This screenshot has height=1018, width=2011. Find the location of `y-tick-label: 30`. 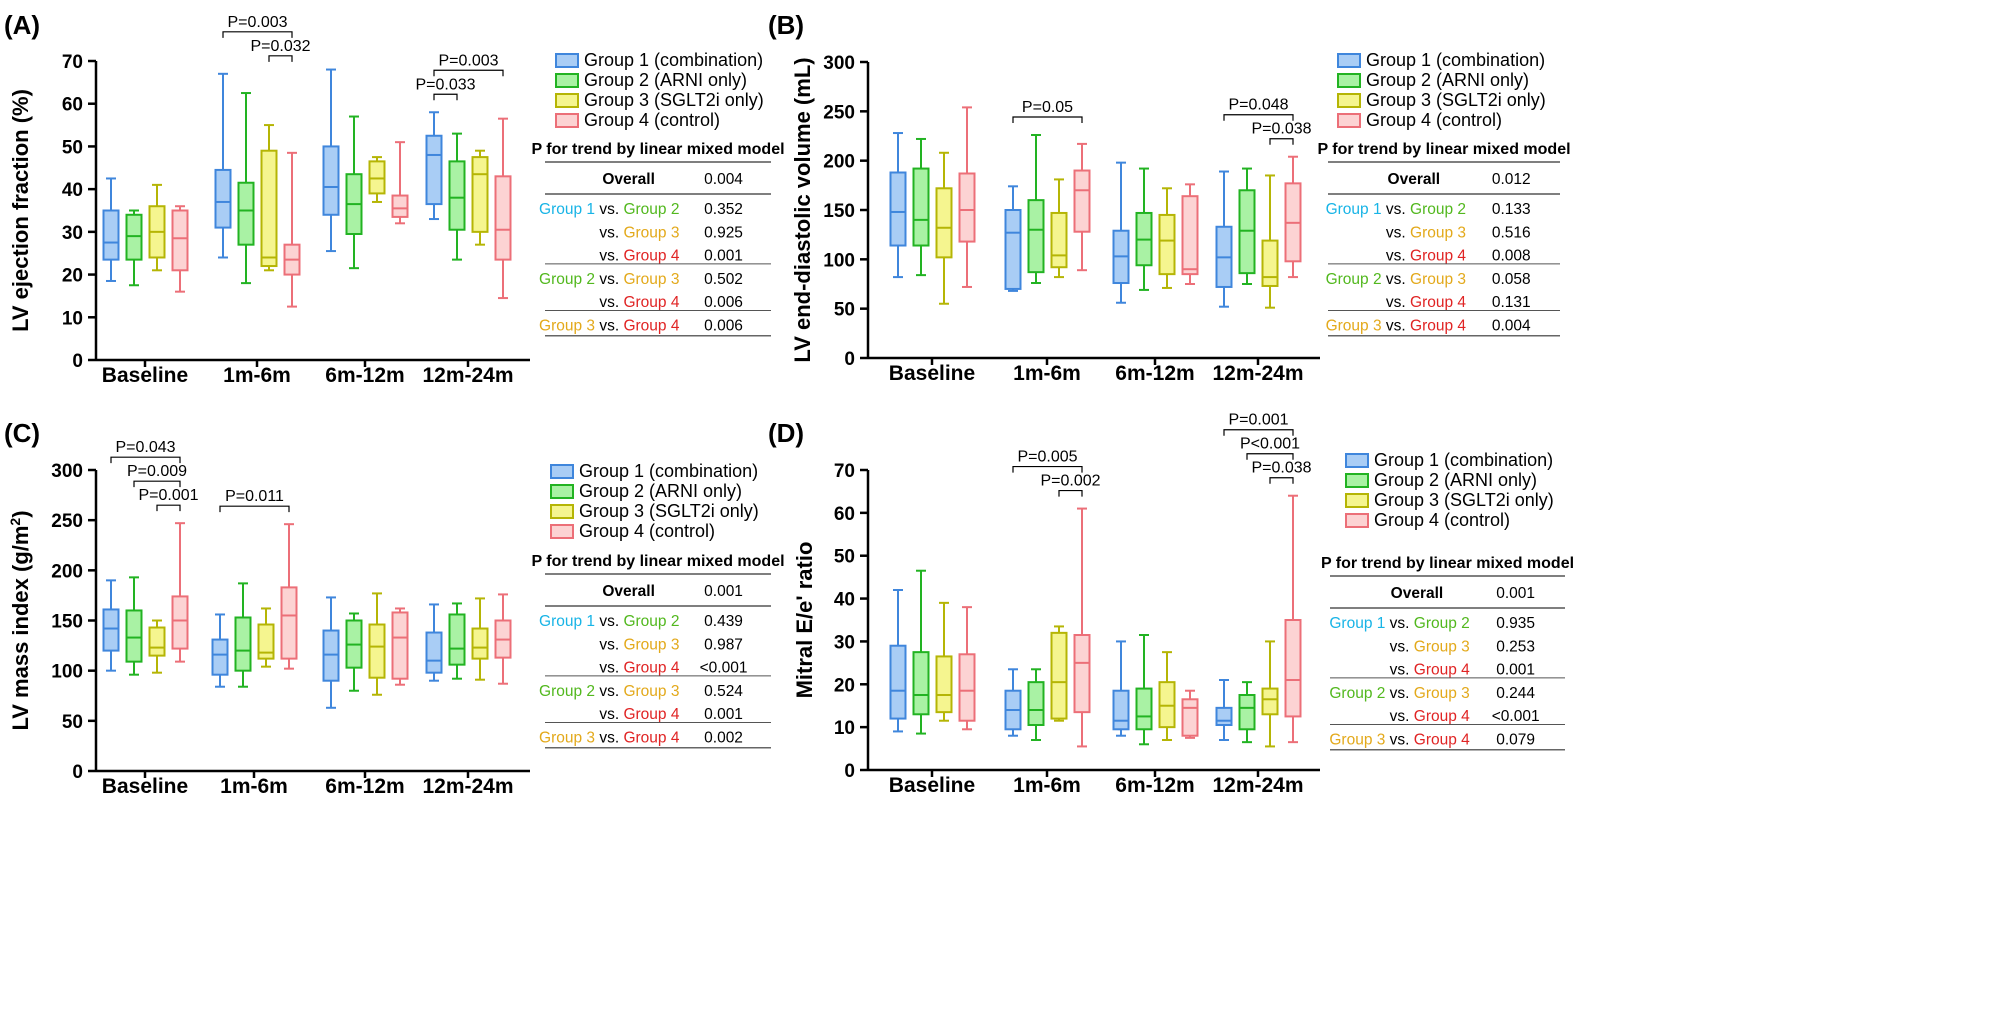

y-tick-label: 30 is located at coordinates (844, 642).